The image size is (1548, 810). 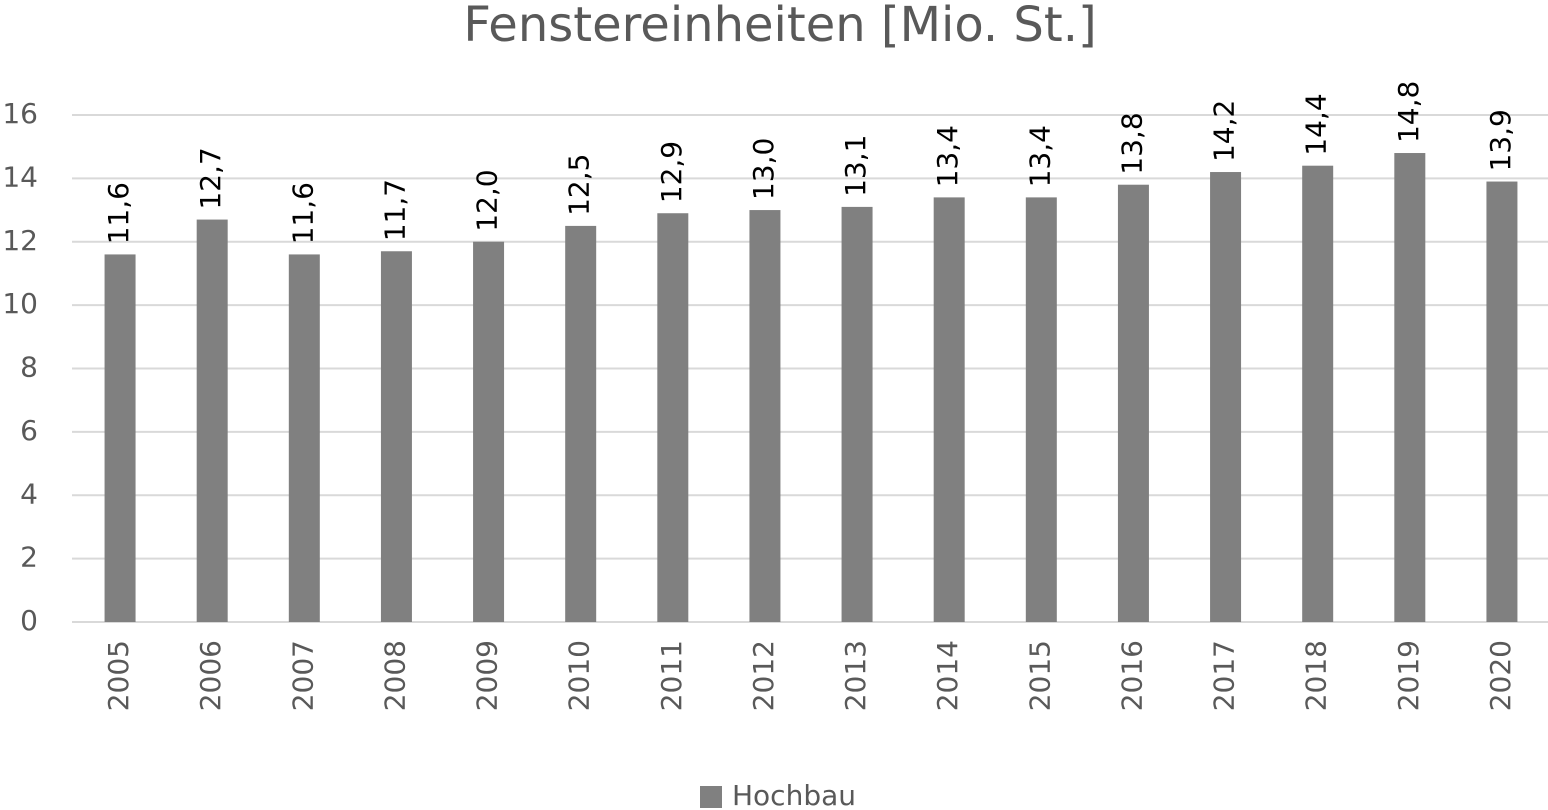 I want to click on legend-swatch, so click(x=711, y=797).